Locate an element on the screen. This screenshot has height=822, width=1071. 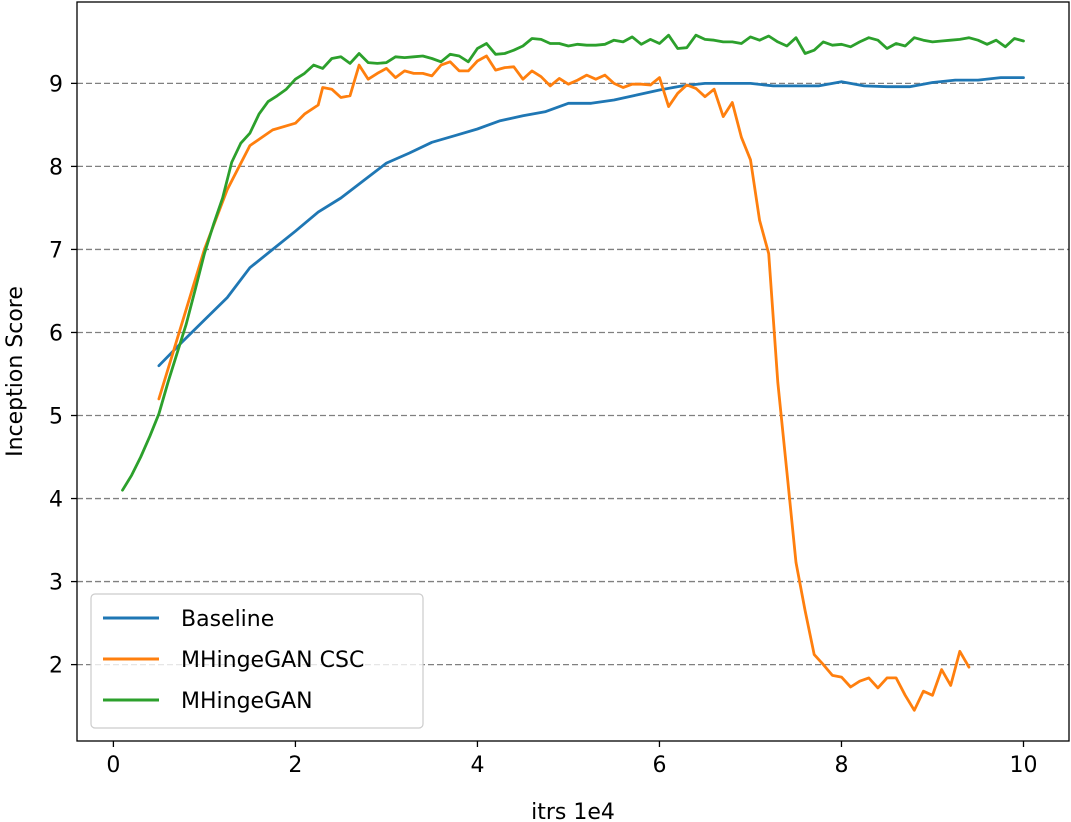
y-tick-label-2: 2 is located at coordinates (56, 666).